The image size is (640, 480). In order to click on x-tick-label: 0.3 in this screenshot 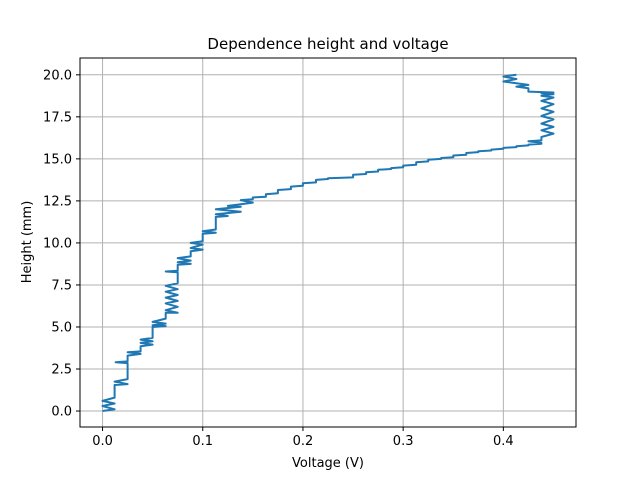, I will do `click(403, 441)`.